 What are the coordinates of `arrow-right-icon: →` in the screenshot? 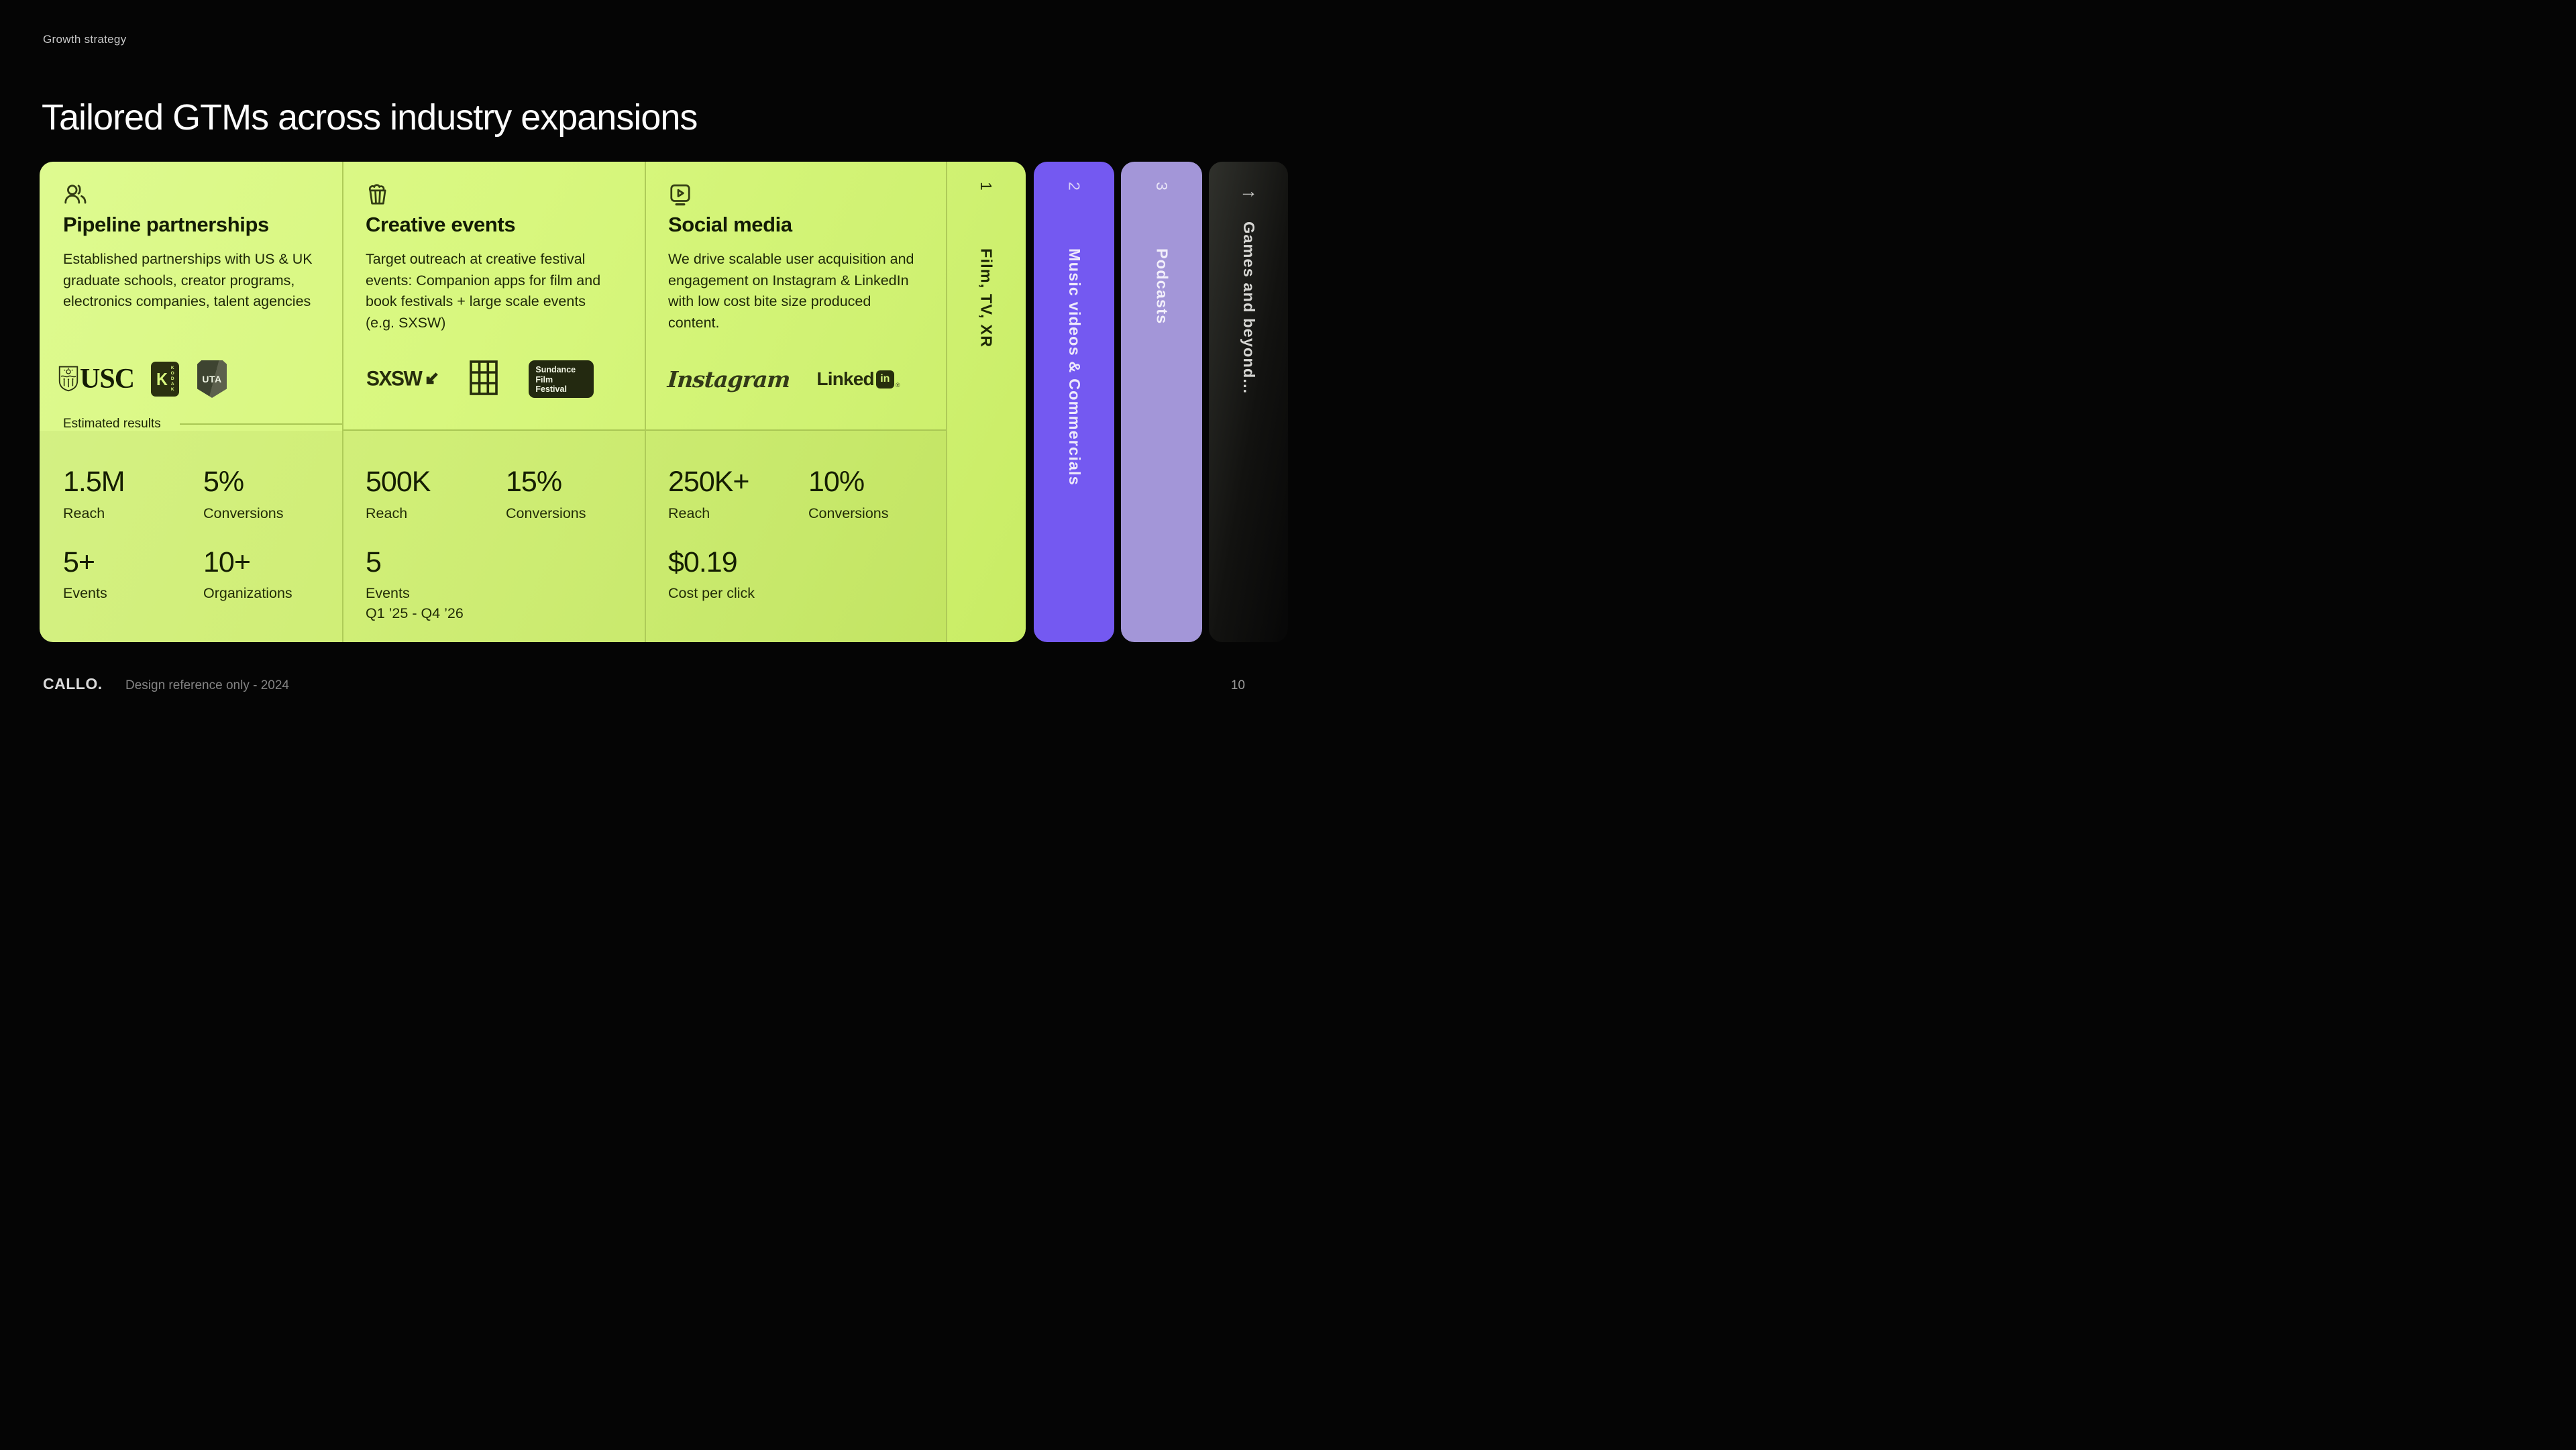 It's located at (1248, 190).